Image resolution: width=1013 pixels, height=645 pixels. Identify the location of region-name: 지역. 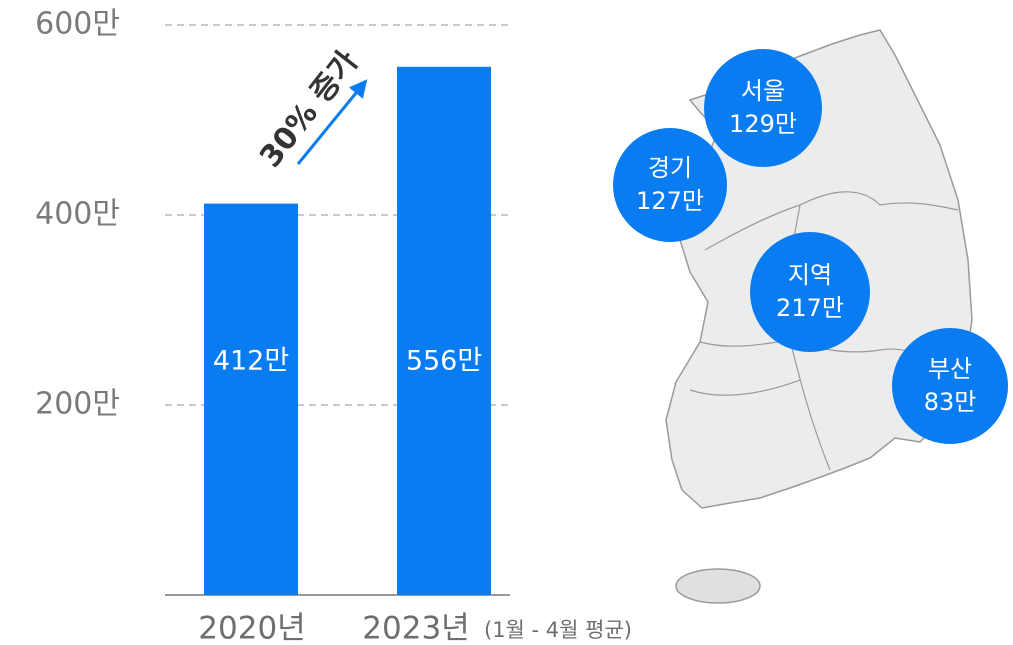
(810, 275).